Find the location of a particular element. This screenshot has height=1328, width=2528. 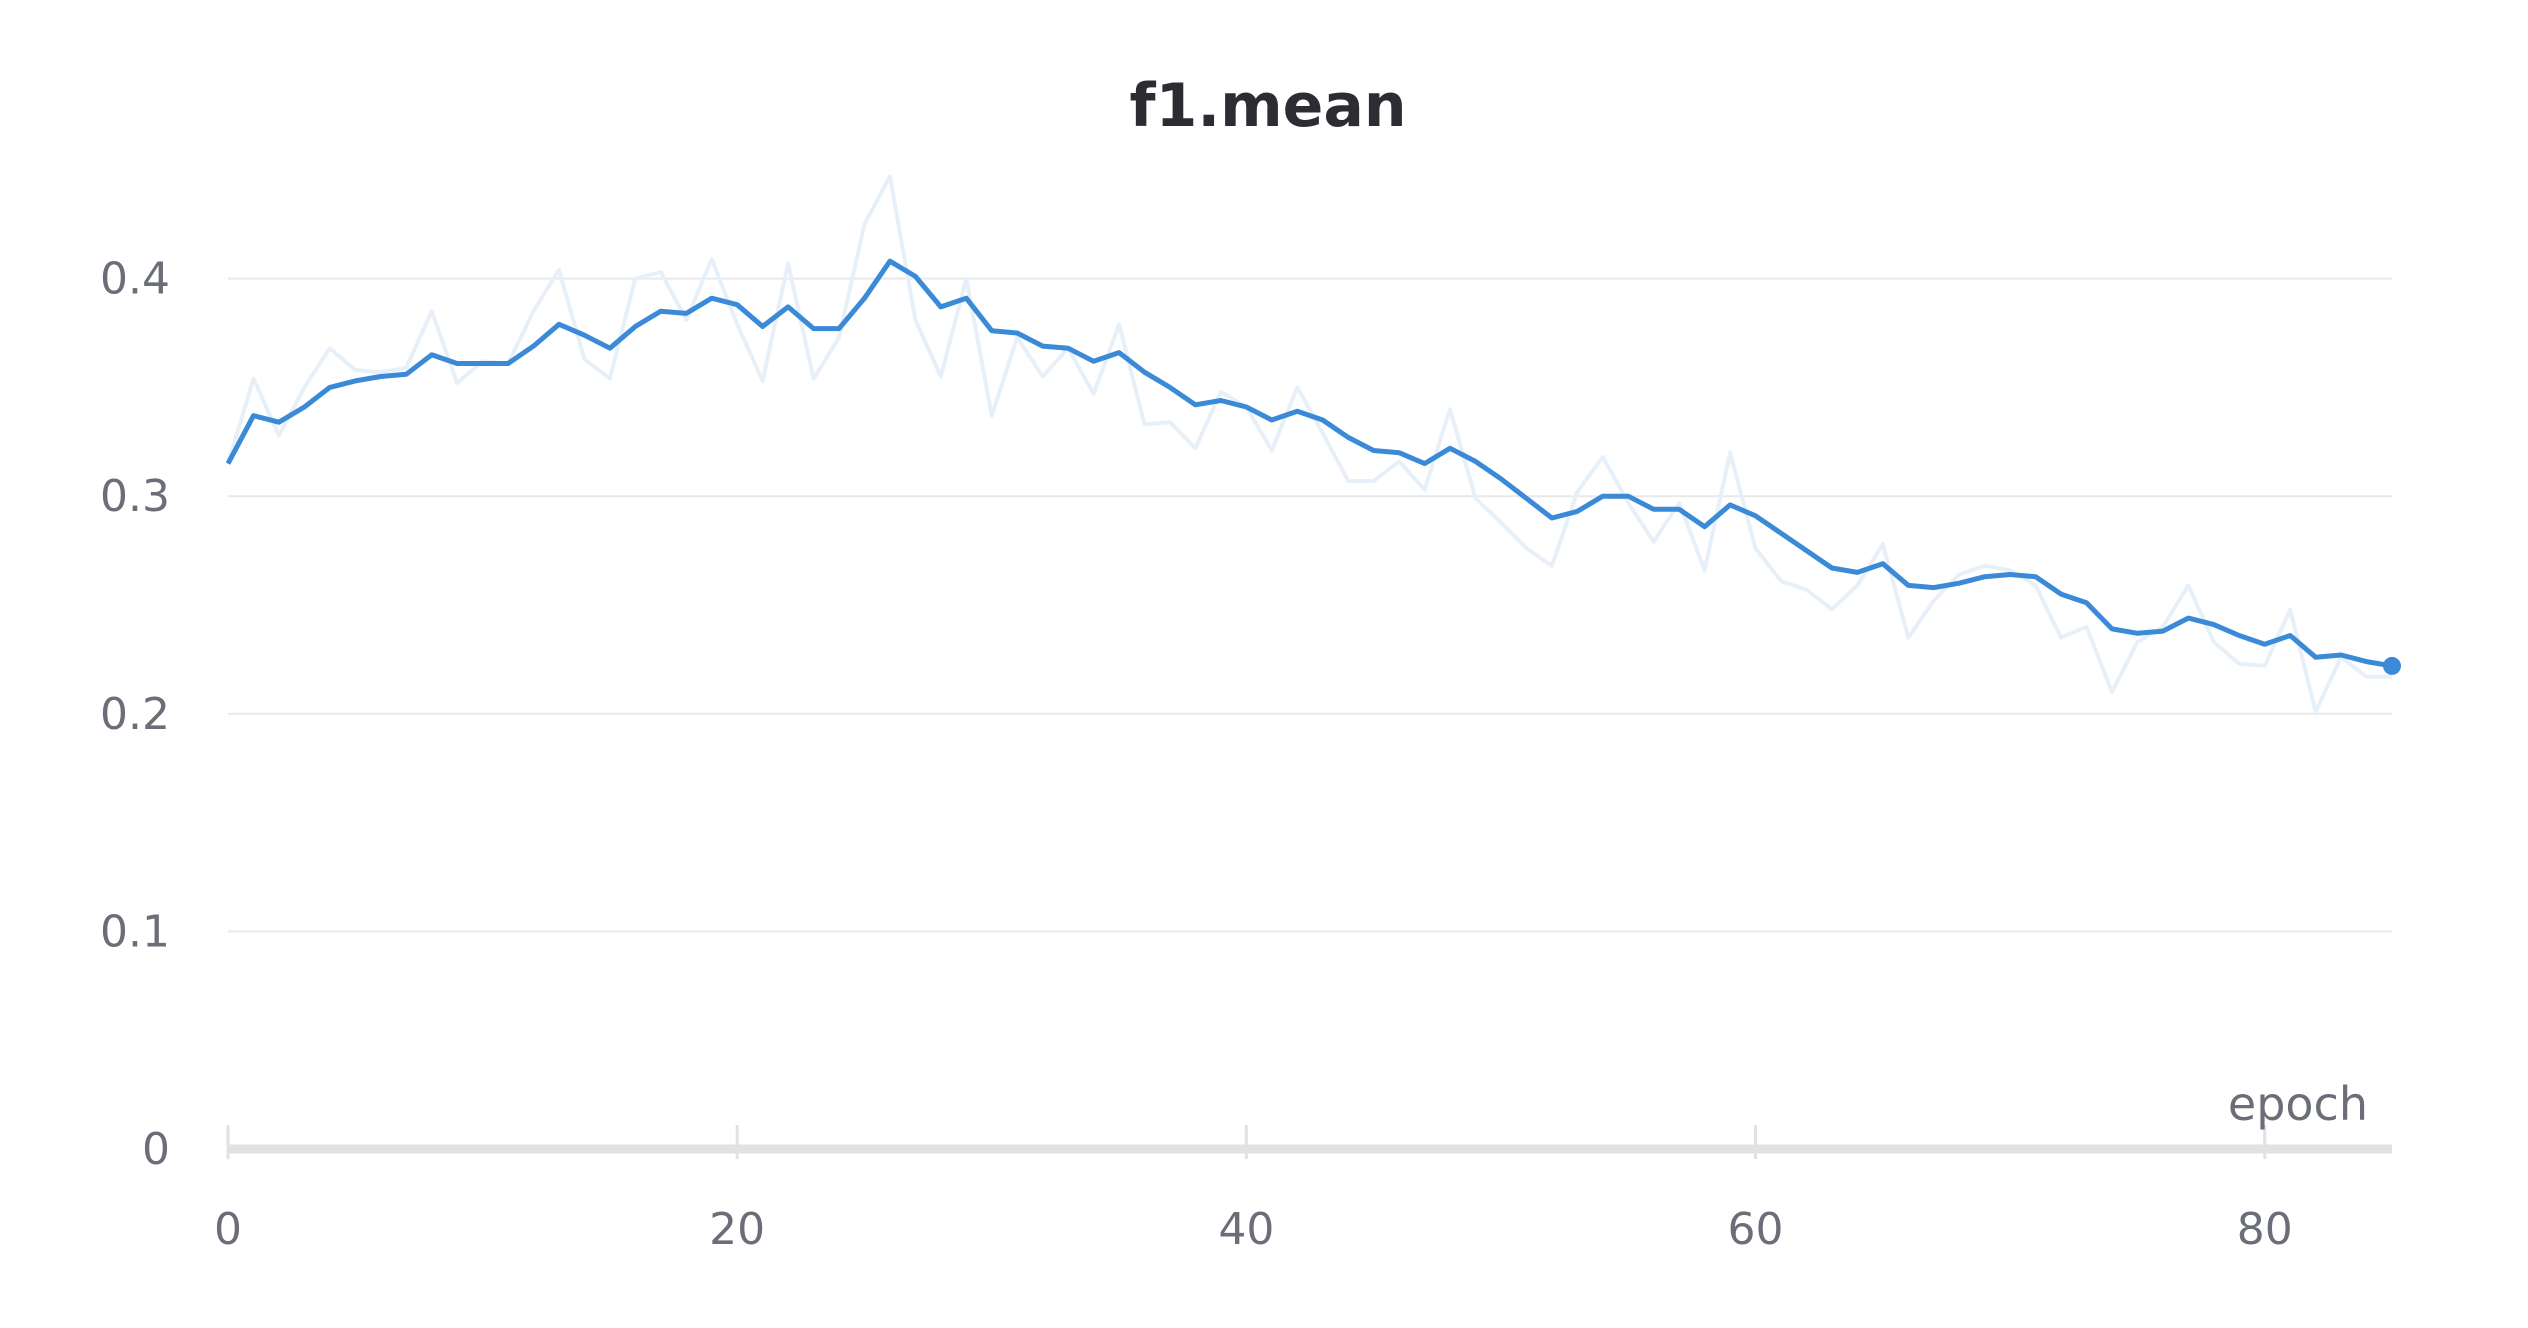

x-tick-label: 20 is located at coordinates (737, 1229).